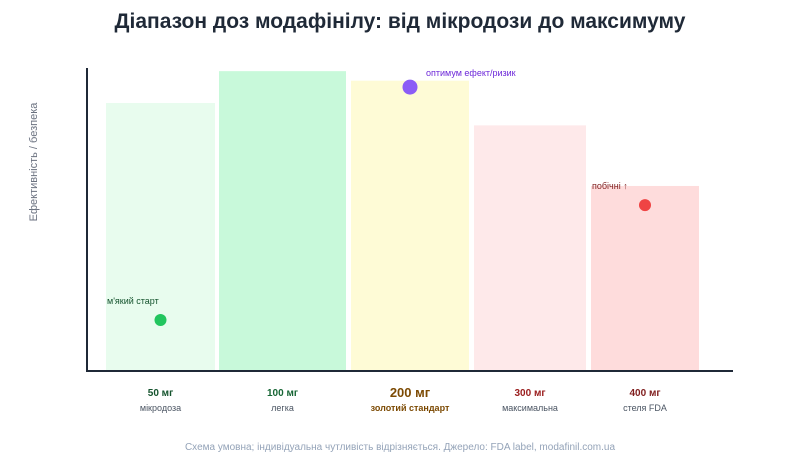 The height and width of the screenshot is (470, 800). What do you see at coordinates (530, 408) in the screenshot?
I see `x-tick-sublabel: максимальна` at bounding box center [530, 408].